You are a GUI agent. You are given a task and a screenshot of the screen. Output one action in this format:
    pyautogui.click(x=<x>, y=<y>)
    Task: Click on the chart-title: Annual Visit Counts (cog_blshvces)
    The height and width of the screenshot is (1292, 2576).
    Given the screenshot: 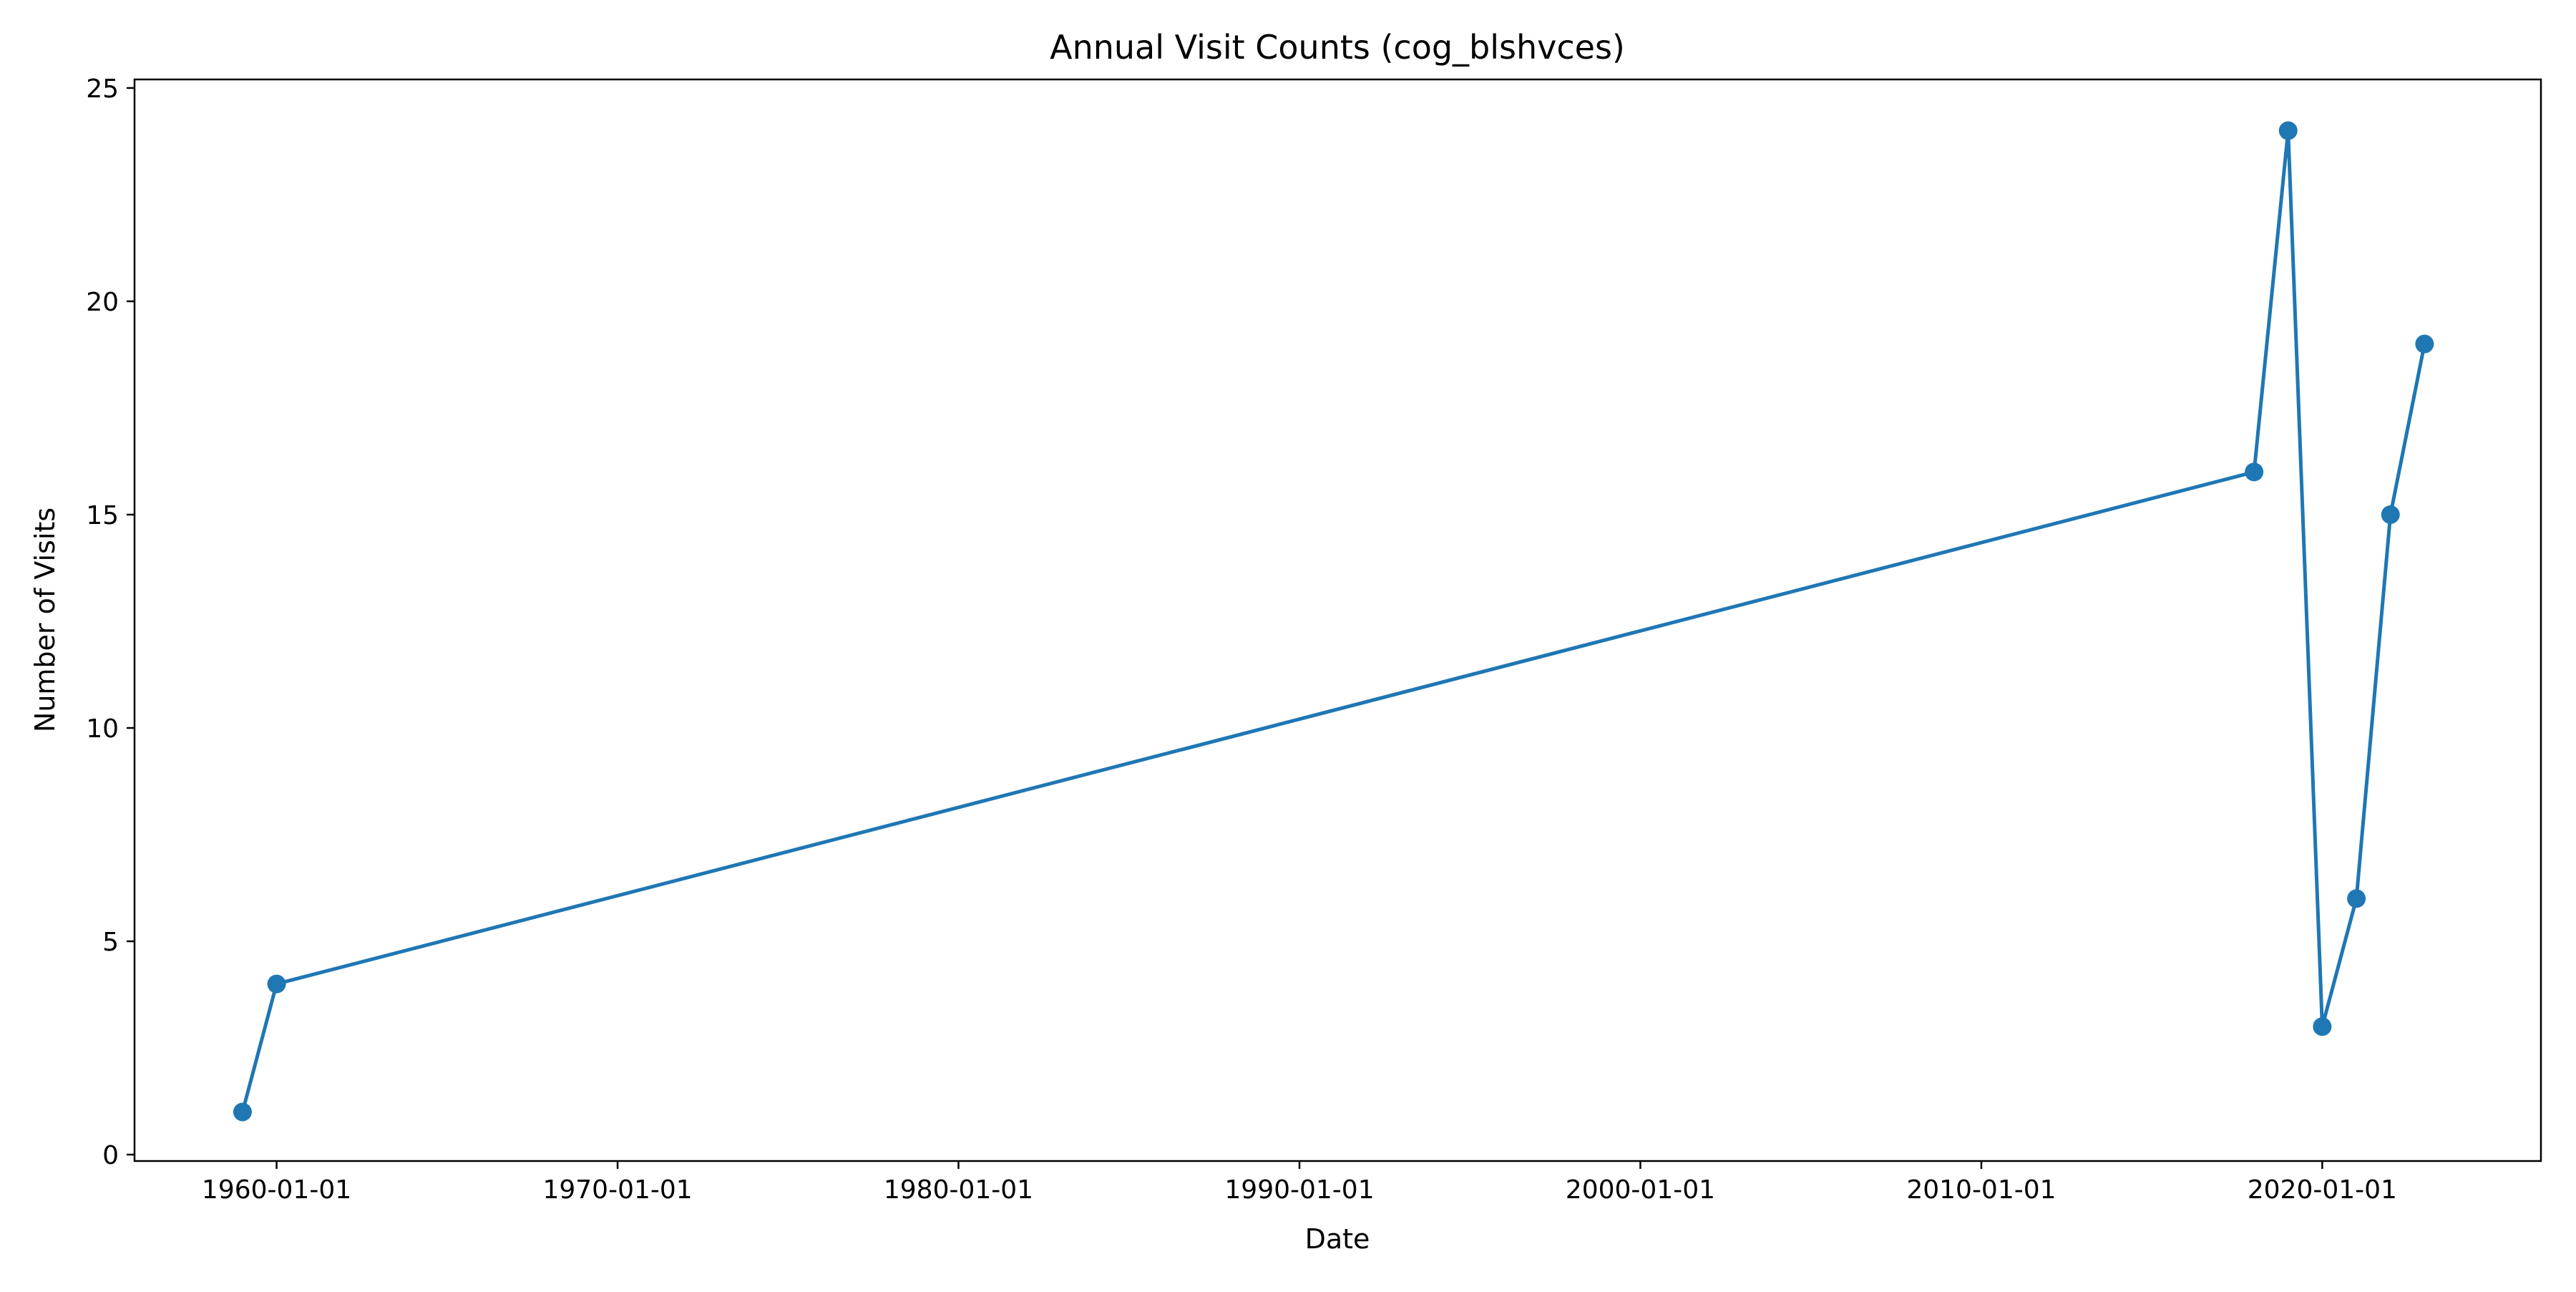 What is the action you would take?
    pyautogui.click(x=1337, y=47)
    